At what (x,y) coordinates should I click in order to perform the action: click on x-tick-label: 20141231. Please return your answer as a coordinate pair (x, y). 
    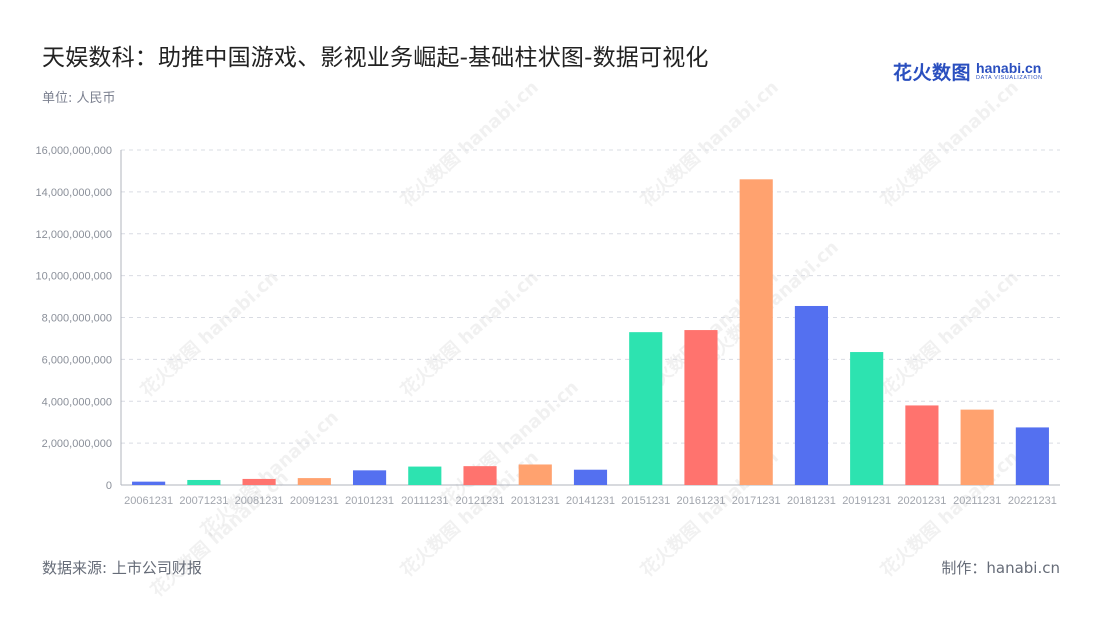
    Looking at the image, I should click on (590, 501).